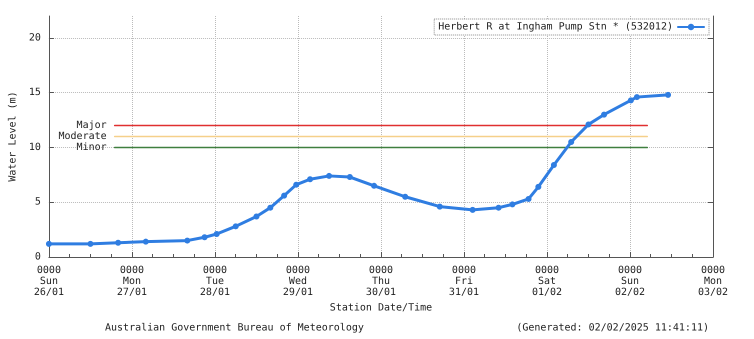  I want to click on x-tick-label: 0000 Fri 31/01, so click(464, 281).